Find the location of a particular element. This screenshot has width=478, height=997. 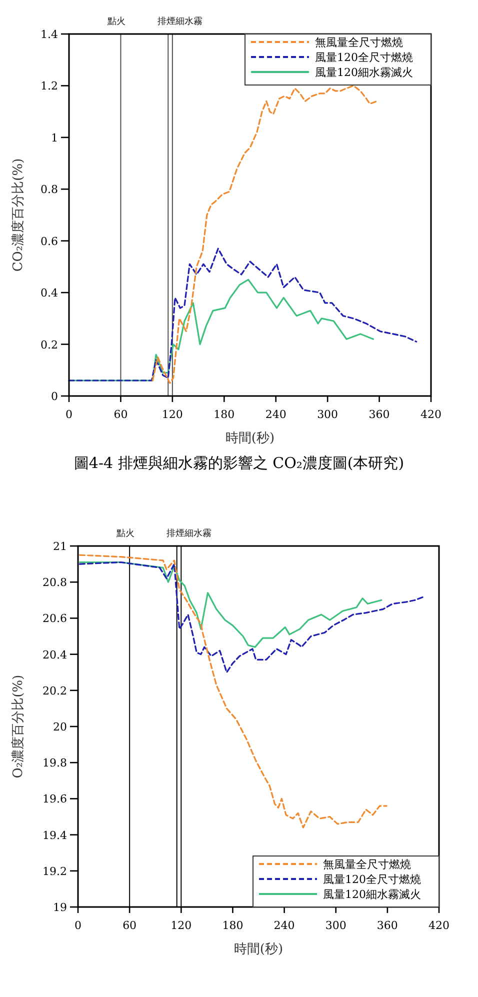

caption: 圖4-4 排煙與細水霧的影響之 CO₂濃度圖(本研究) is located at coordinates (239, 463).